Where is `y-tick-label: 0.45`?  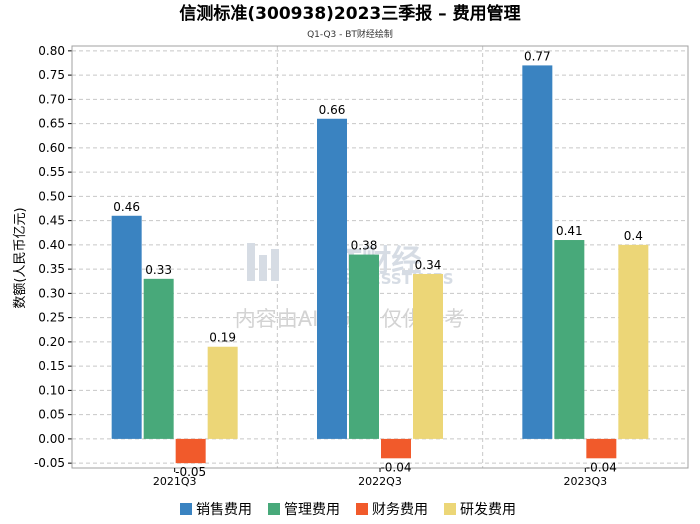
y-tick-label: 0.45 is located at coordinates (51, 221).